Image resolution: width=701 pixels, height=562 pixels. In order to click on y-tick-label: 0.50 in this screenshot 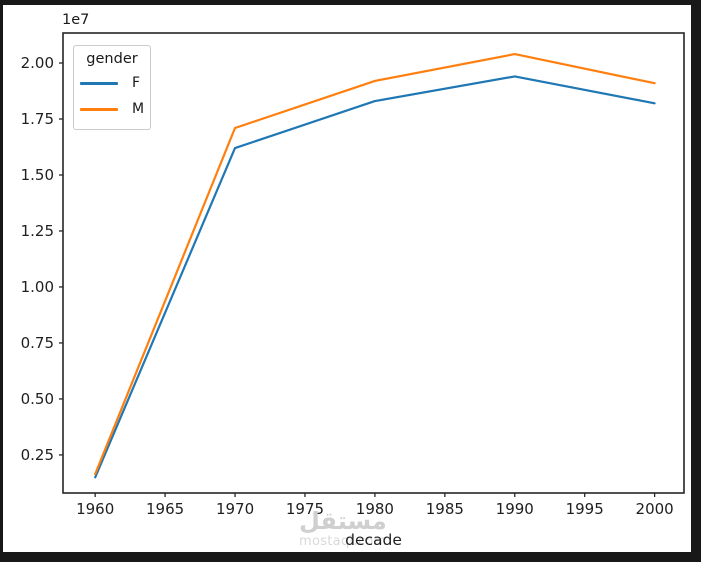, I will do `click(37, 399)`.